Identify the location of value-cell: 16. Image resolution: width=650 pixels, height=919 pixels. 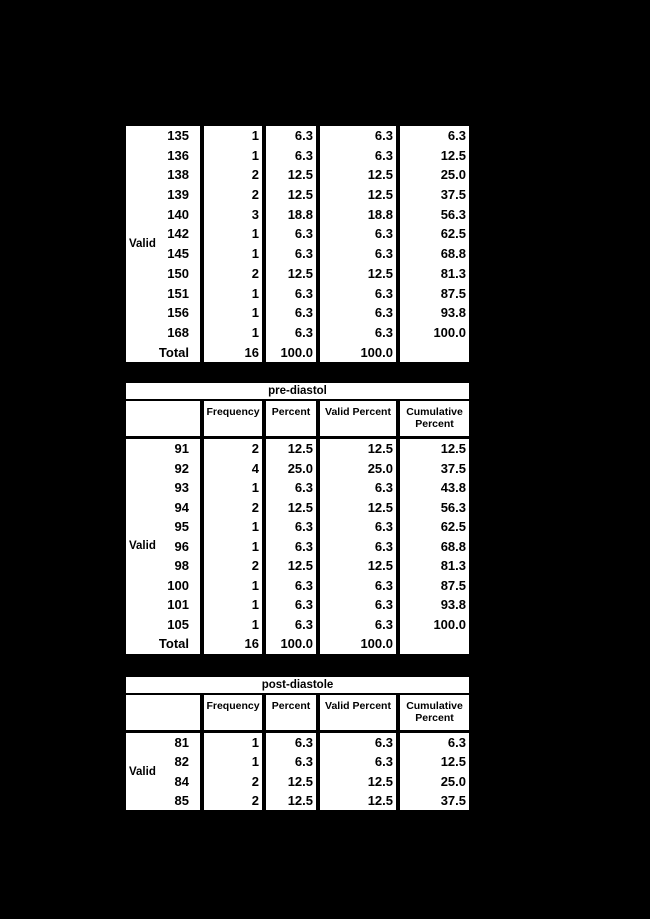
(233, 352).